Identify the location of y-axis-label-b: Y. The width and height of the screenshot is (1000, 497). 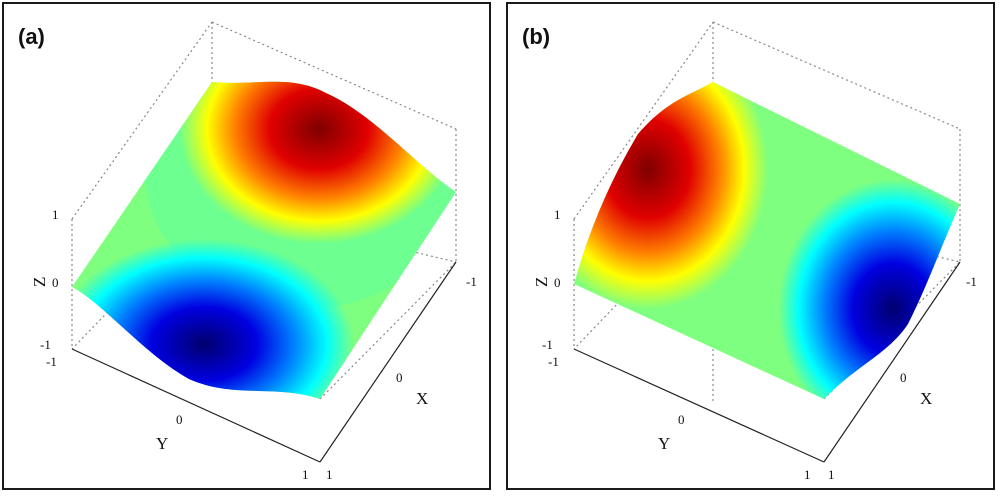
(664, 443).